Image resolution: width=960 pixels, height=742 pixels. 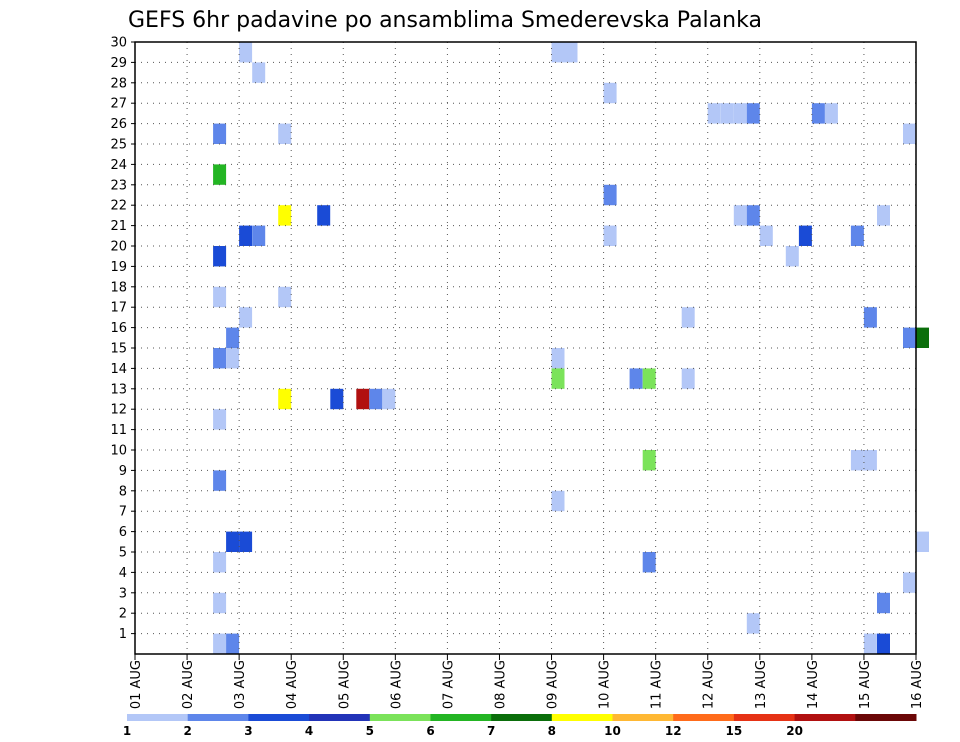 What do you see at coordinates (118, 124) in the screenshot?
I see `y-tick-label: 26` at bounding box center [118, 124].